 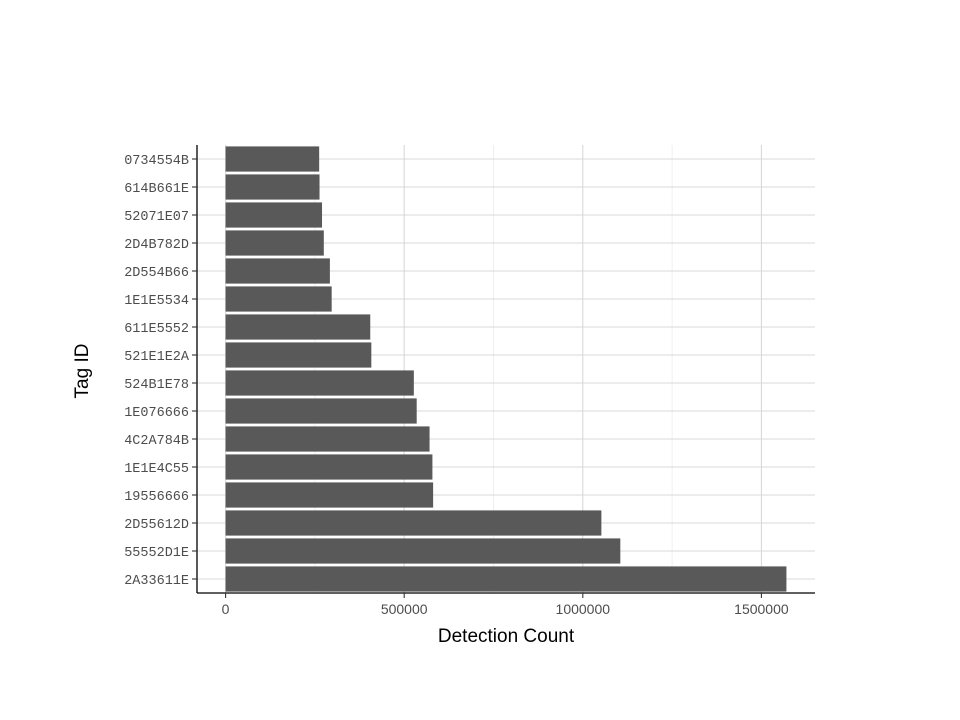 I want to click on bar-1E1E5534, so click(x=278, y=299).